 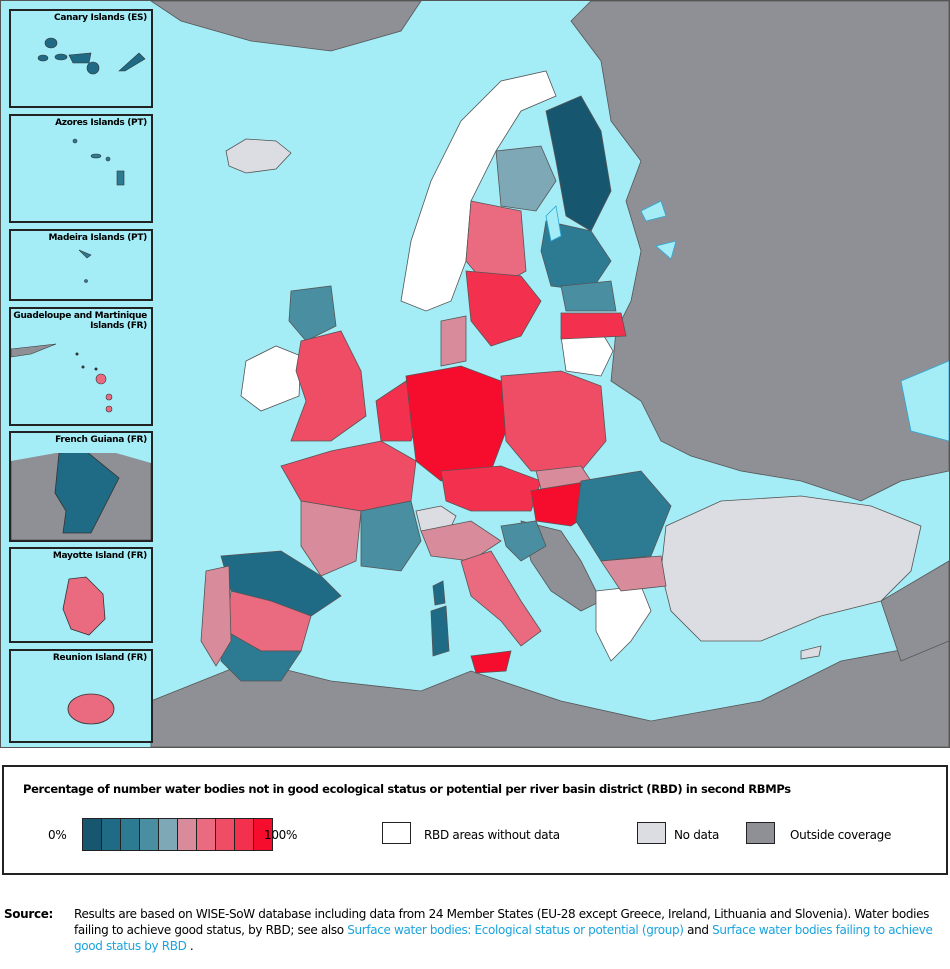 I want to click on inset-label: Canary Islands (ES), so click(x=100, y=18).